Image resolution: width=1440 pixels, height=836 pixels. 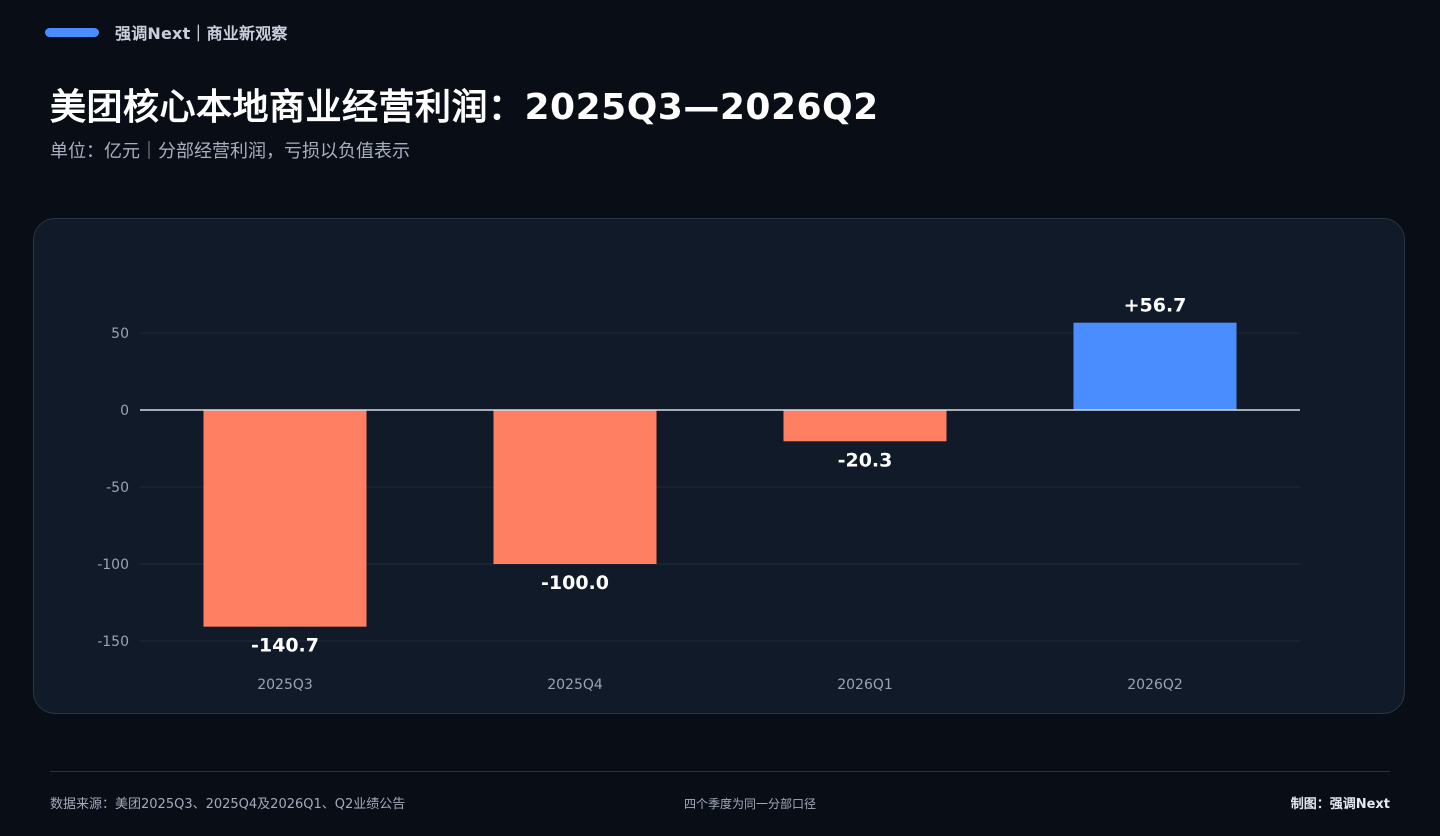 What do you see at coordinates (720, 771) in the screenshot?
I see `footer-divider` at bounding box center [720, 771].